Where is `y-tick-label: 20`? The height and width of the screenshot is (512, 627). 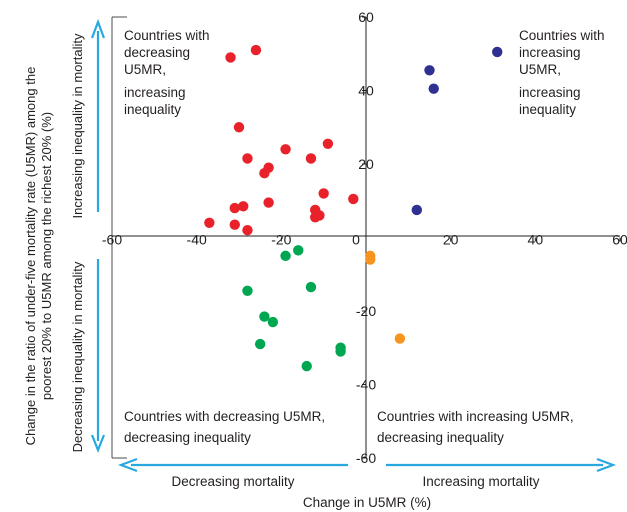
y-tick-label: 20 is located at coordinates (366, 164).